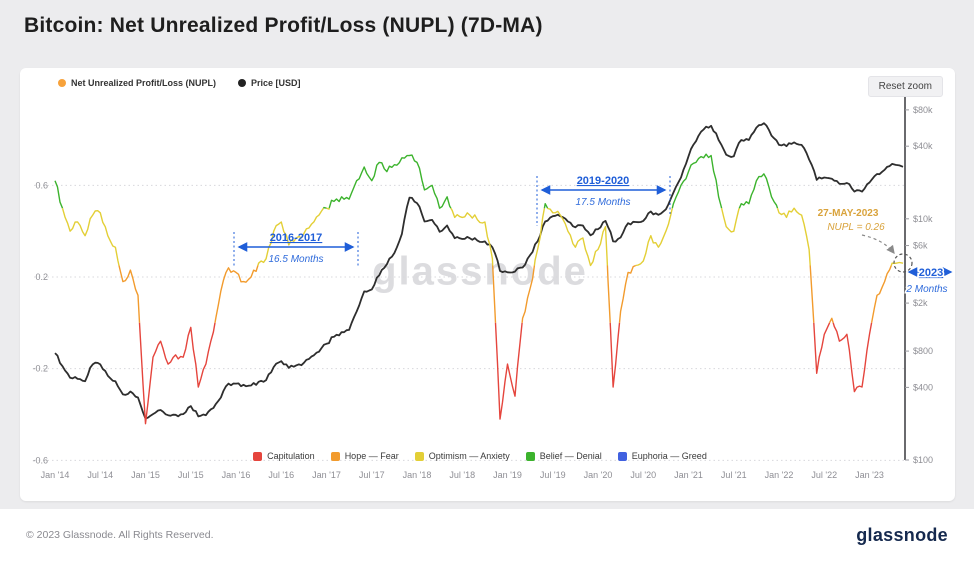  What do you see at coordinates (923, 387) in the screenshot?
I see `y-right-tick-label: $400` at bounding box center [923, 387].